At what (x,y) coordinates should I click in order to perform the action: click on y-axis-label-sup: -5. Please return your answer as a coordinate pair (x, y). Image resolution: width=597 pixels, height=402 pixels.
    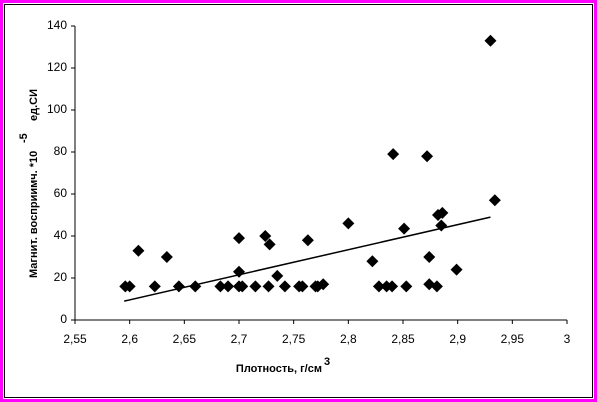
    Looking at the image, I should click on (24, 138).